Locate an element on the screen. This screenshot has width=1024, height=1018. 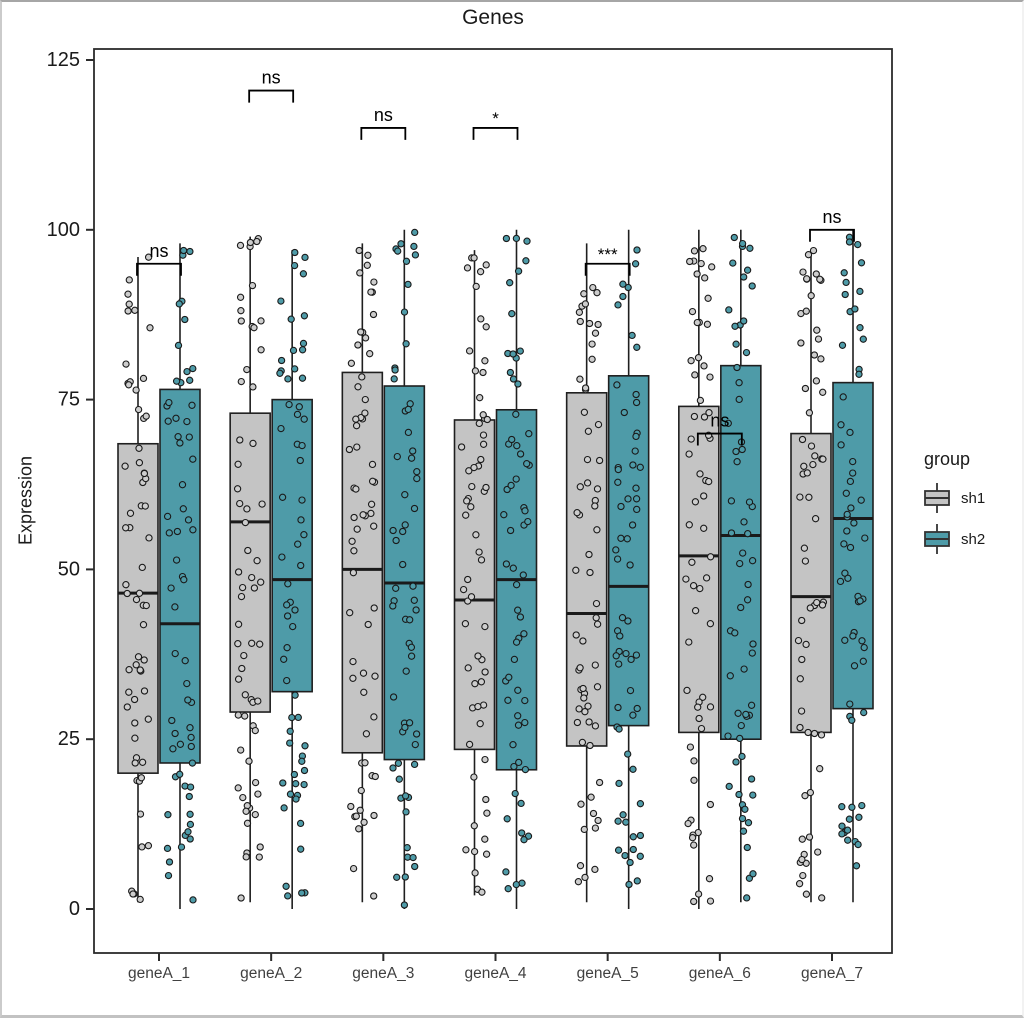
boxplot-key-icon is located at coordinates (937, 539).